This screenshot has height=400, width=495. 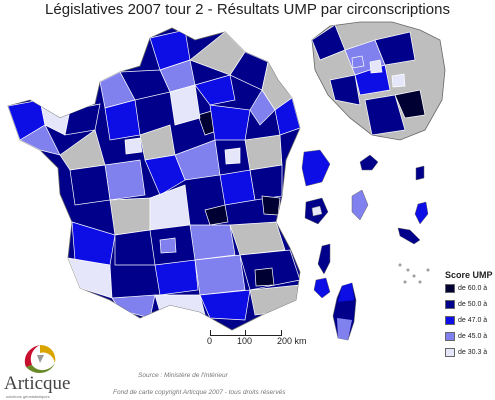 I want to click on source-note: Source : Ministère de l'Intérieur, so click(x=183, y=375).